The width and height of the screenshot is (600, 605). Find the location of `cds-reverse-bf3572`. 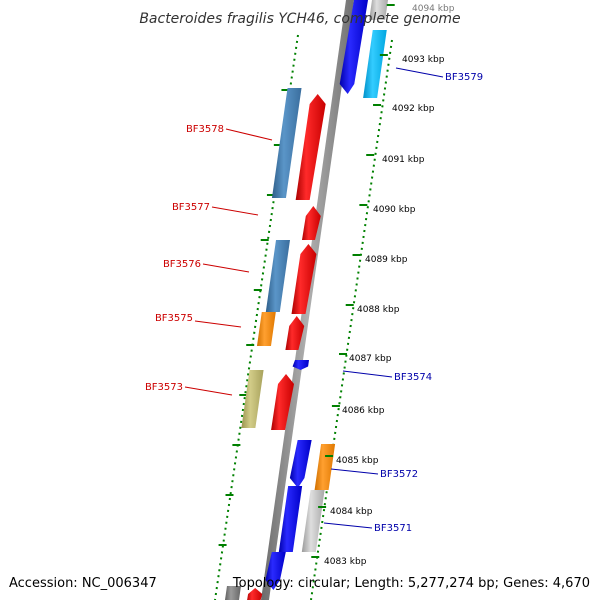

cds-reverse-bf3572 is located at coordinates (300, 464).